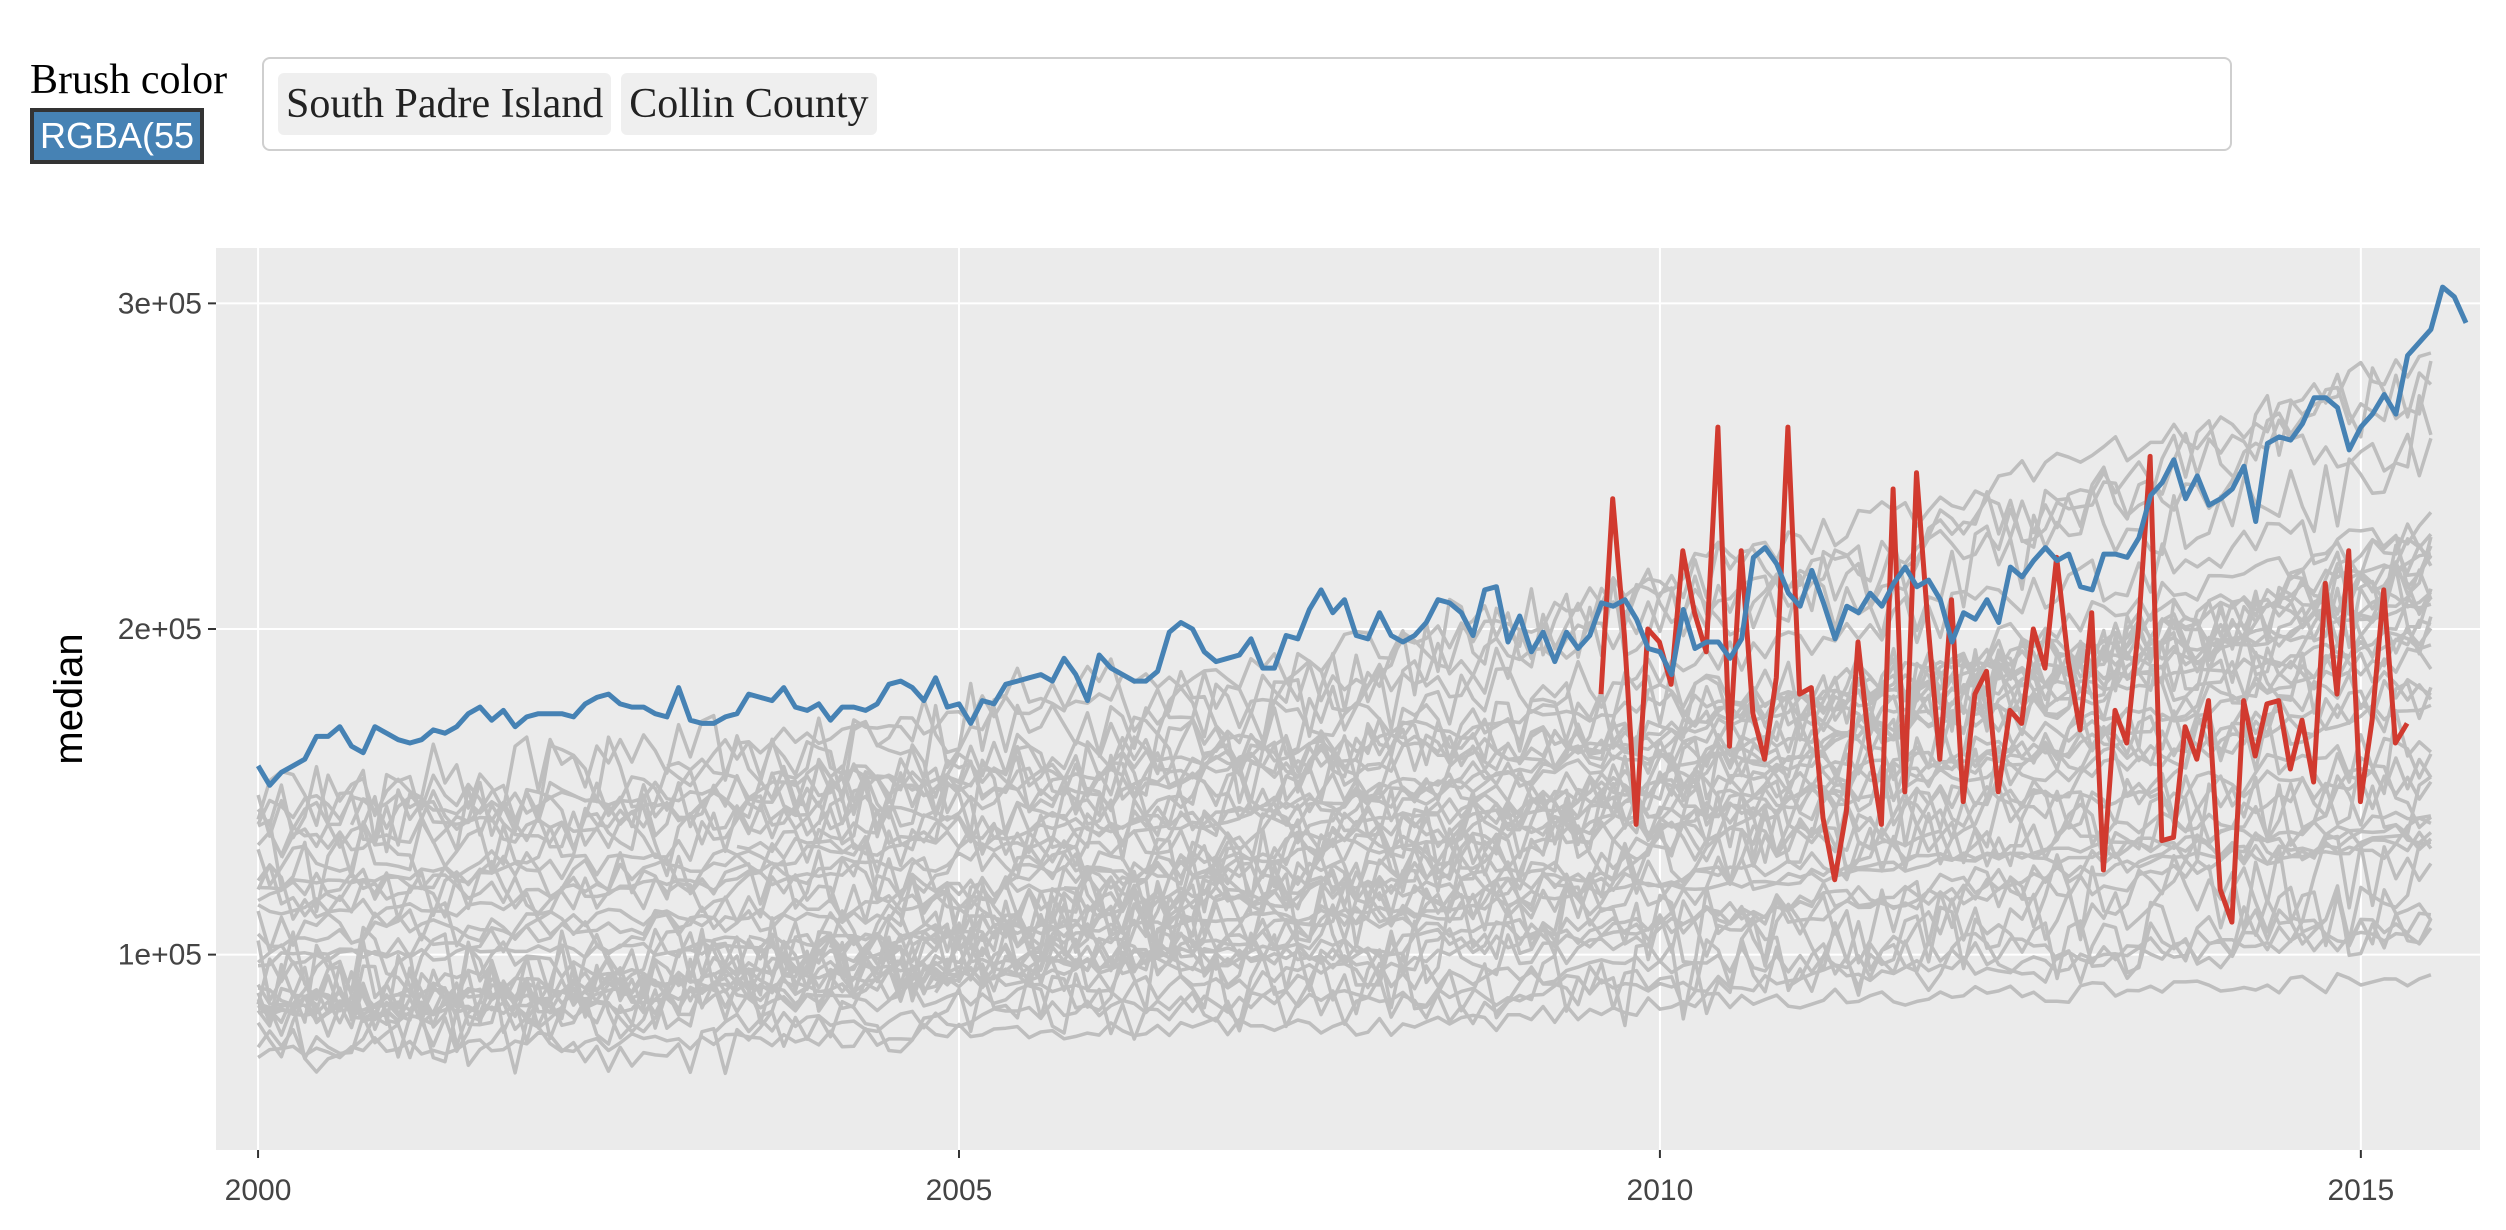 This screenshot has height=1230, width=2506. I want to click on x-tick-label: 2005, so click(959, 1190).